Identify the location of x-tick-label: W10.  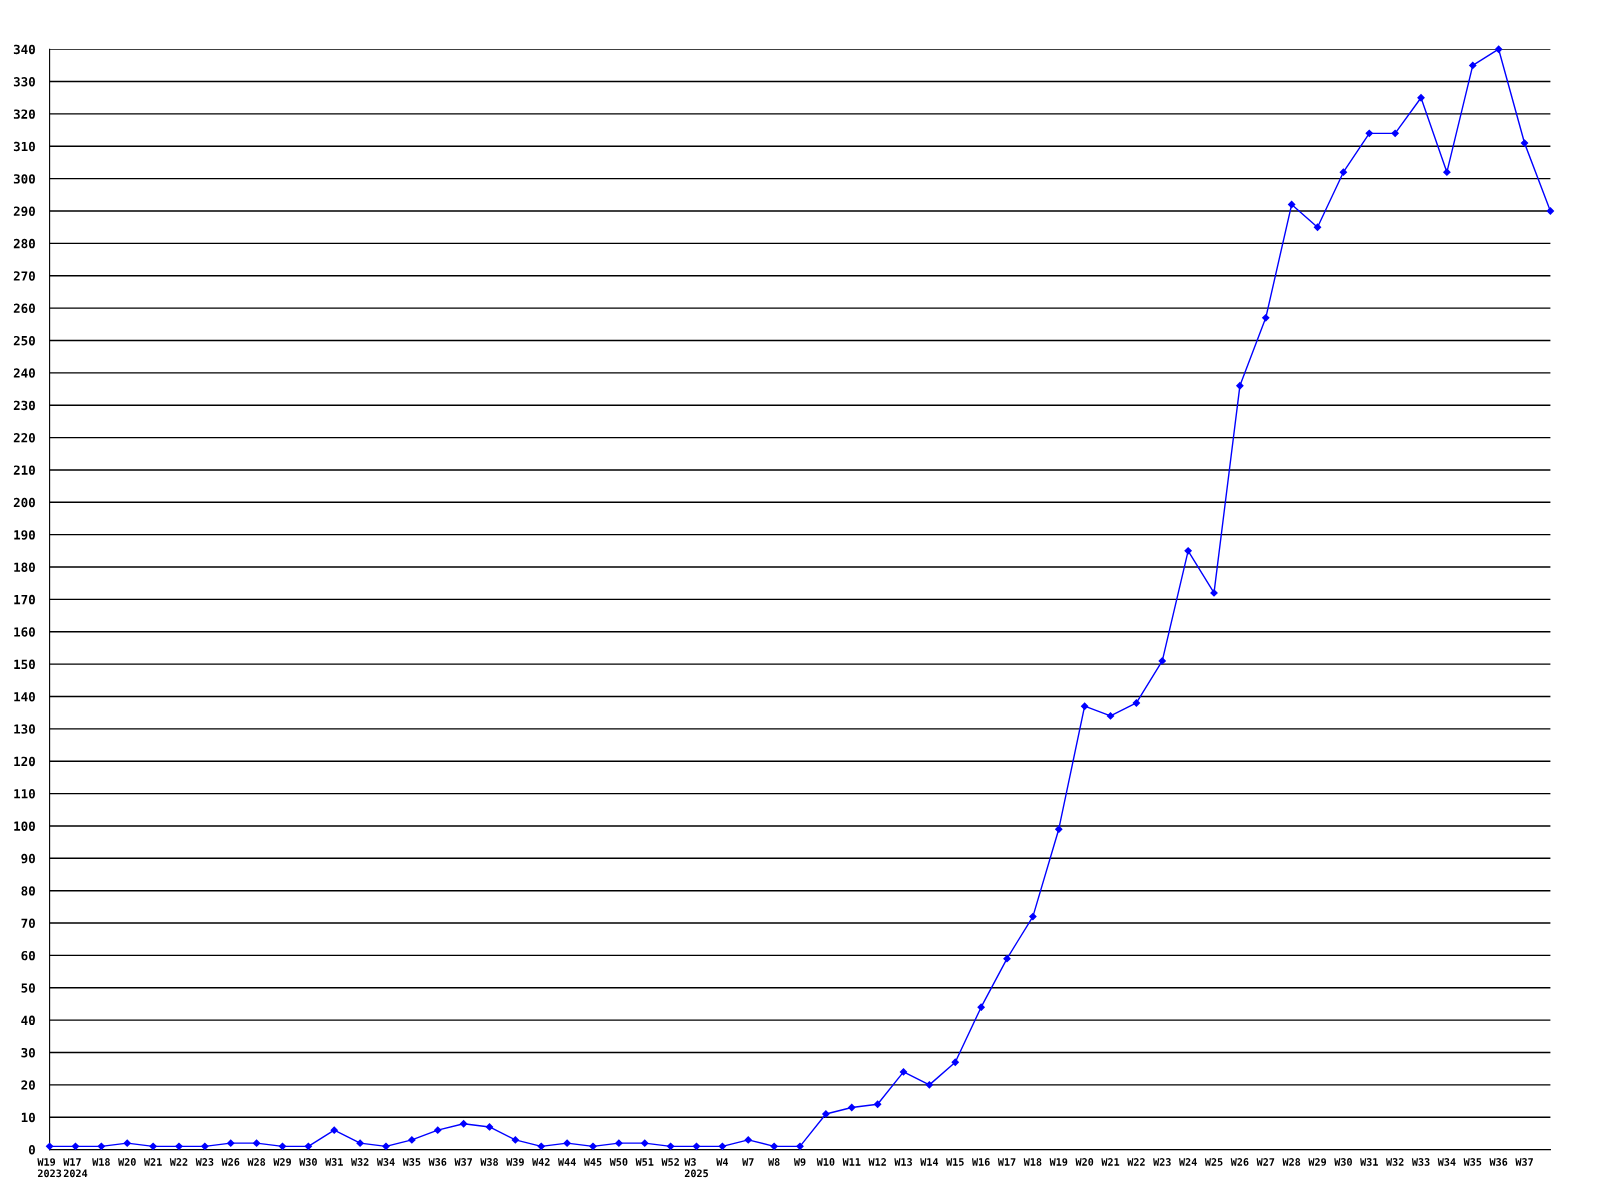
(825, 1162).